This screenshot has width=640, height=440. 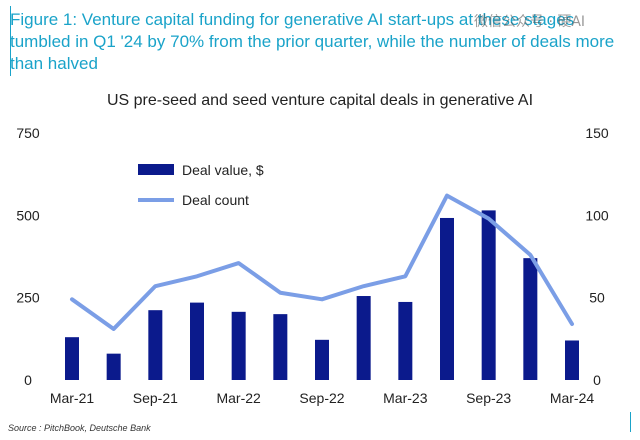 I want to click on watermark: 微信公众号 · 硬AI, so click(x=530, y=22).